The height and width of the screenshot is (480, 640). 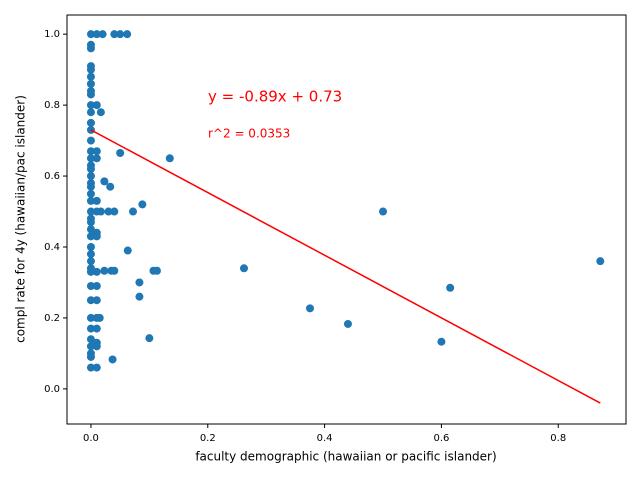 What do you see at coordinates (52, 389) in the screenshot?
I see `y-tick-label: 0.0` at bounding box center [52, 389].